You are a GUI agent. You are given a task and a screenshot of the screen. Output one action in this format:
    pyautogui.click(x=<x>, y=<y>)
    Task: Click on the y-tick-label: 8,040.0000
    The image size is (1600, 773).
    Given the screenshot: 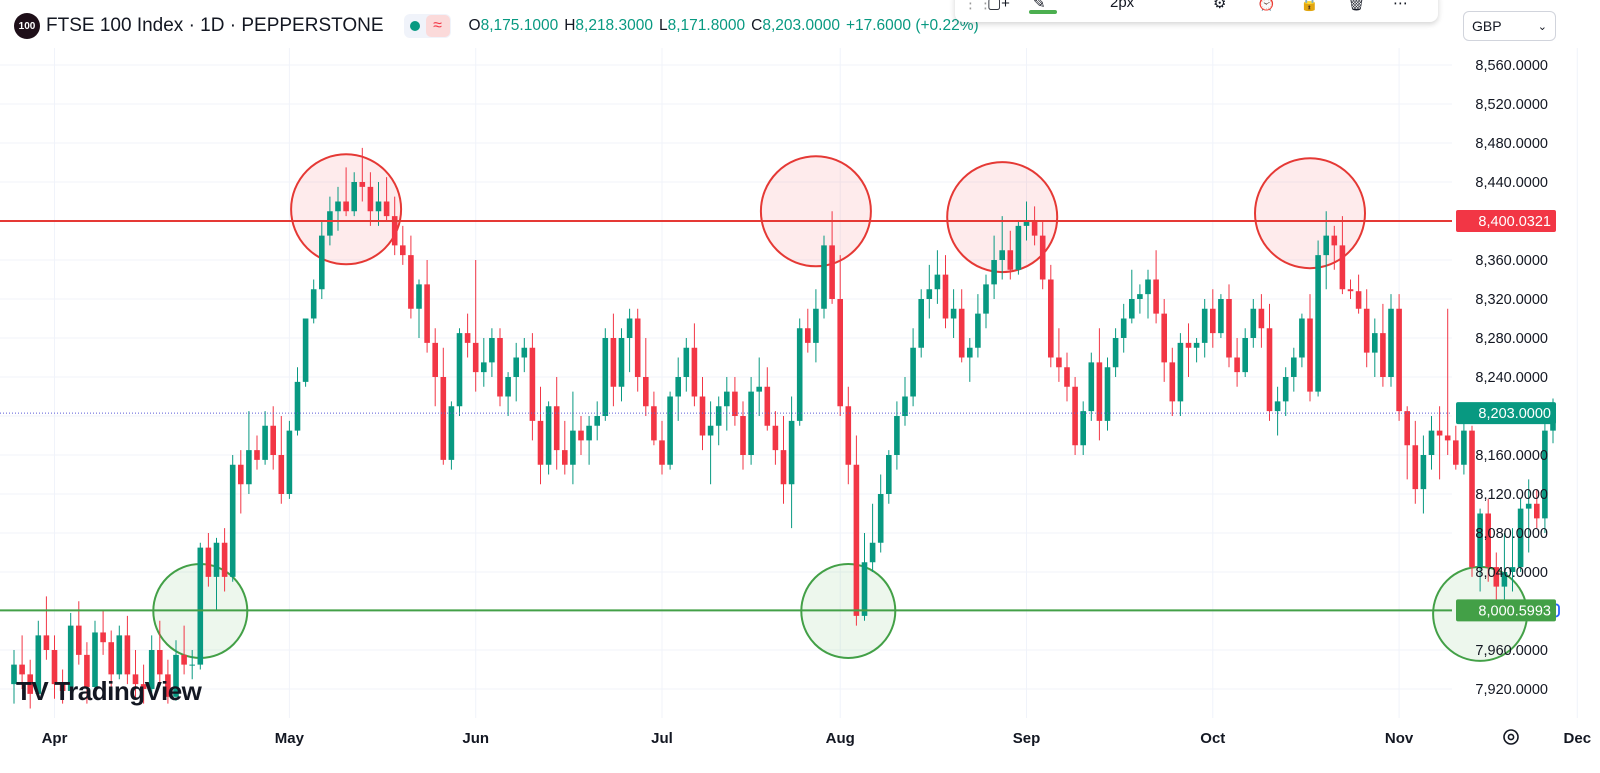 What is the action you would take?
    pyautogui.click(x=1511, y=573)
    